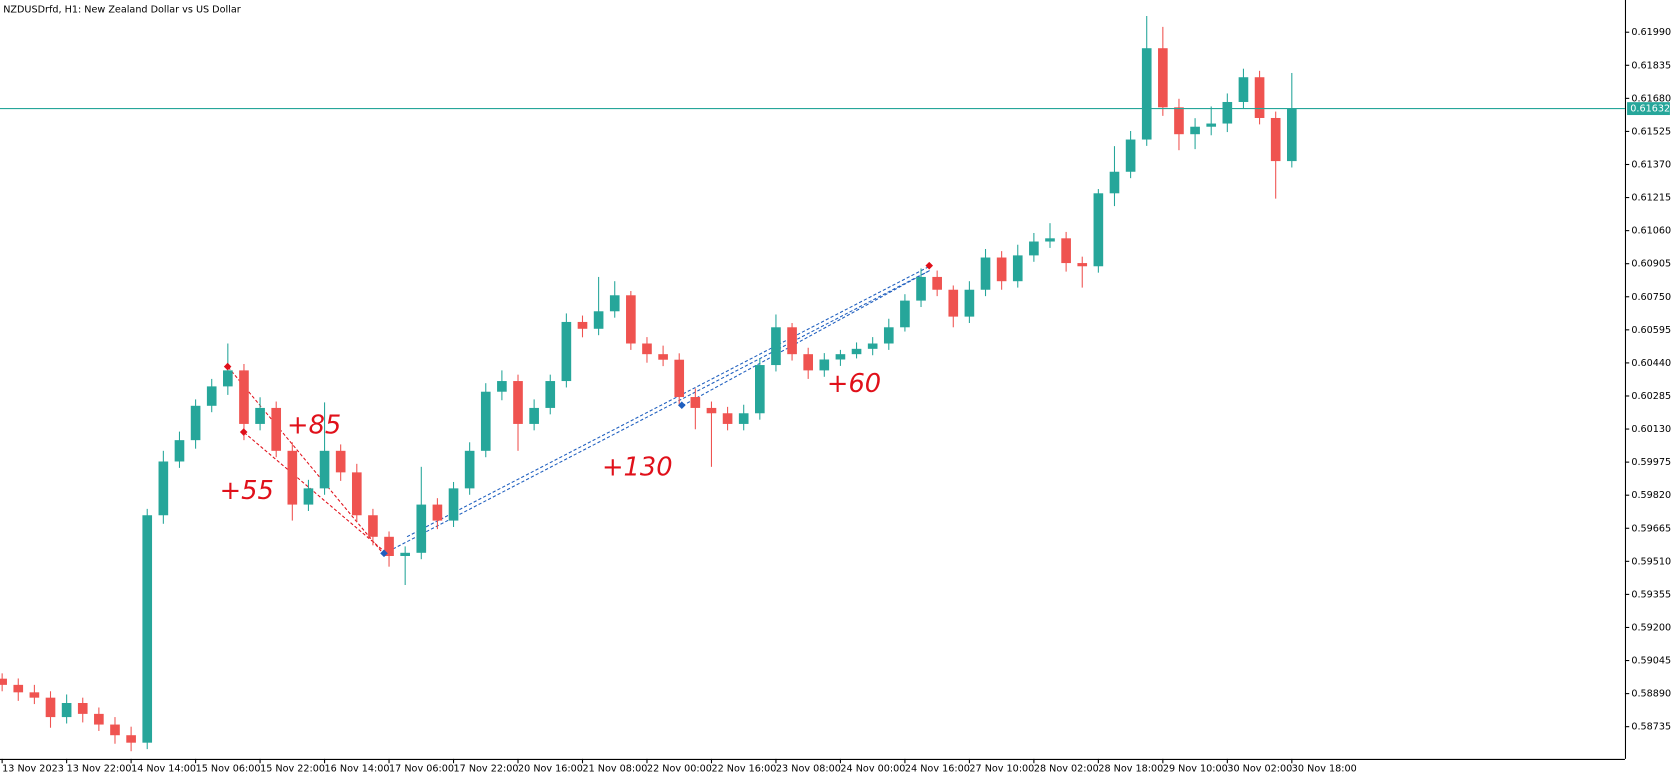 The width and height of the screenshot is (1671, 775). What do you see at coordinates (1651, 264) in the screenshot?
I see `y-tick-label: 0.60905` at bounding box center [1651, 264].